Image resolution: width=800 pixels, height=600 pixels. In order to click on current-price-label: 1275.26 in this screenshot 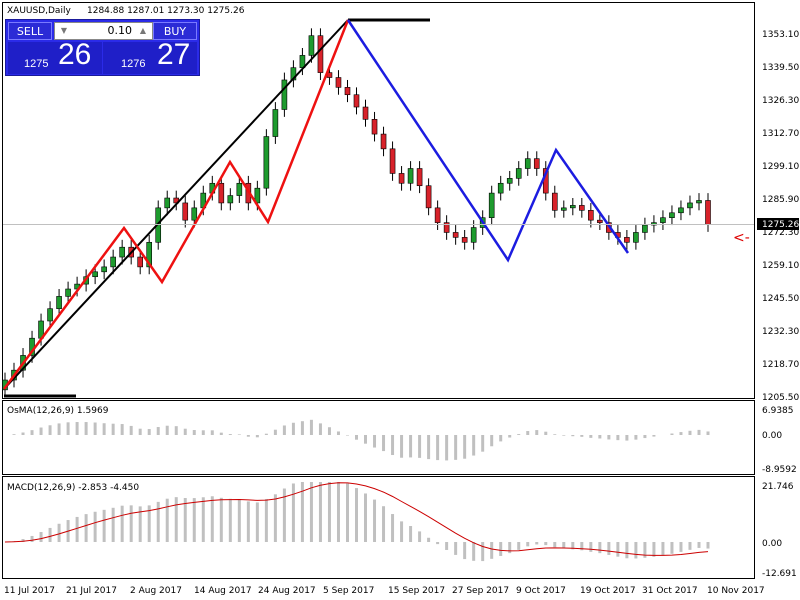, I will do `click(780, 225)`.